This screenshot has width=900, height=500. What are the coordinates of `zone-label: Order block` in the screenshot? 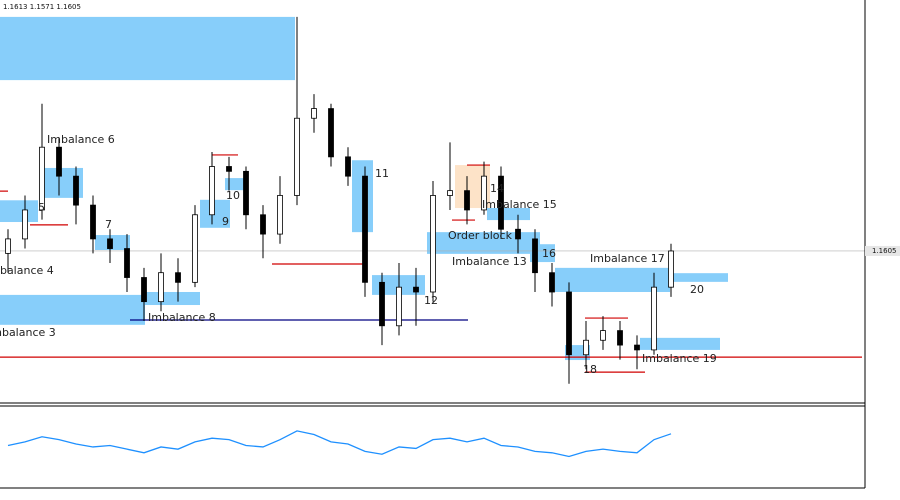 It's located at (480, 235).